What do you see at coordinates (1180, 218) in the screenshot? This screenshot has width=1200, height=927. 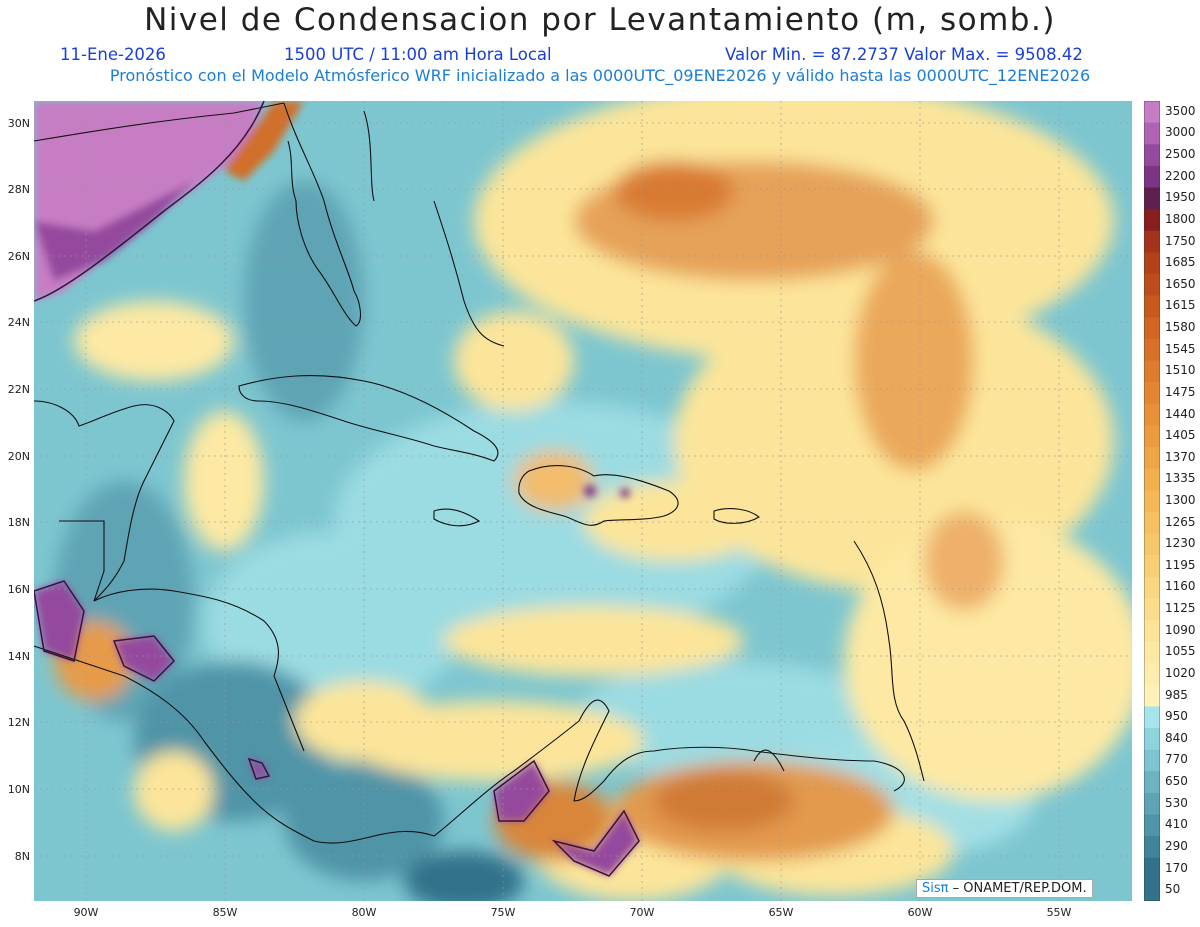 I see `legend-label: 1800` at bounding box center [1180, 218].